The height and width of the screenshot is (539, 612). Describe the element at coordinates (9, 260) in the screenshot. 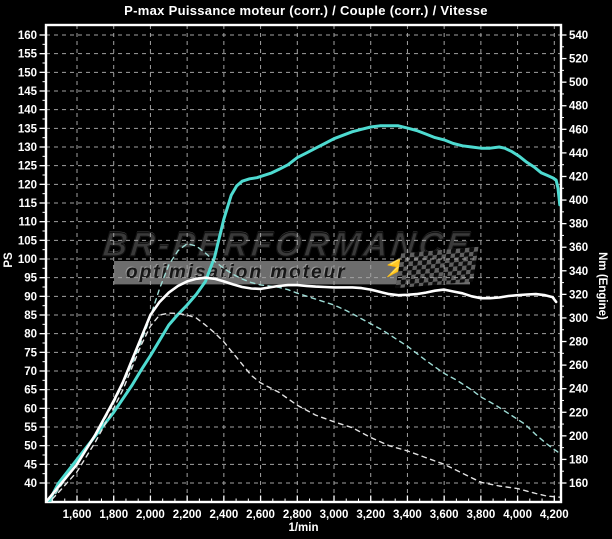

I see `y-left-axis-title: PS` at that location.